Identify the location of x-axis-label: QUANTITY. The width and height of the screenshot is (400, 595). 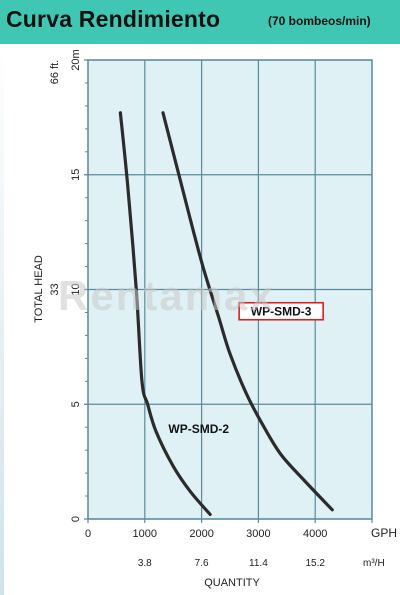
(232, 583).